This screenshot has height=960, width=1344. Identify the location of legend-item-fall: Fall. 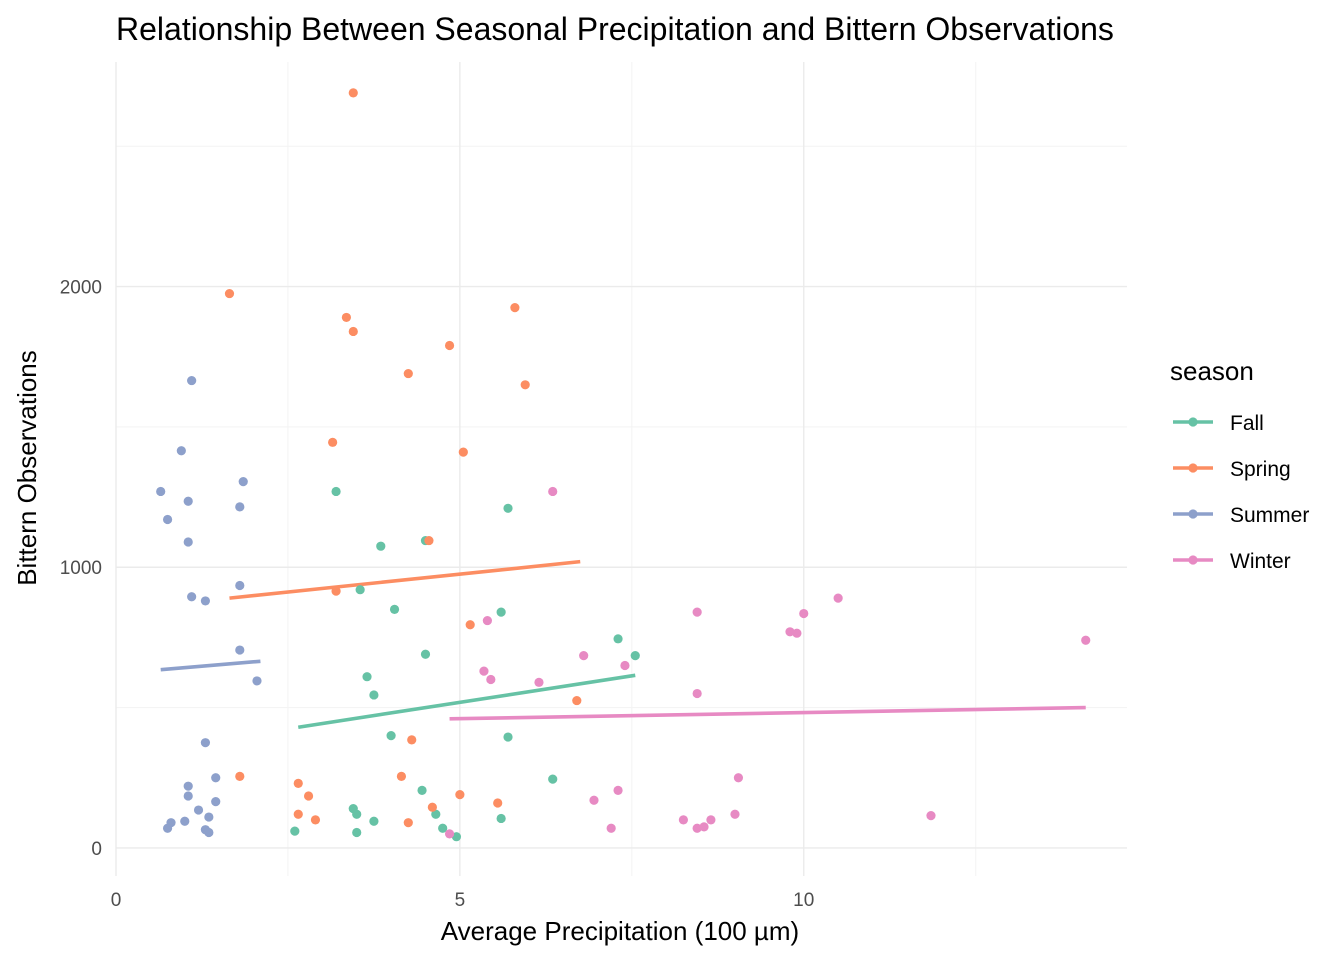
(1218, 423).